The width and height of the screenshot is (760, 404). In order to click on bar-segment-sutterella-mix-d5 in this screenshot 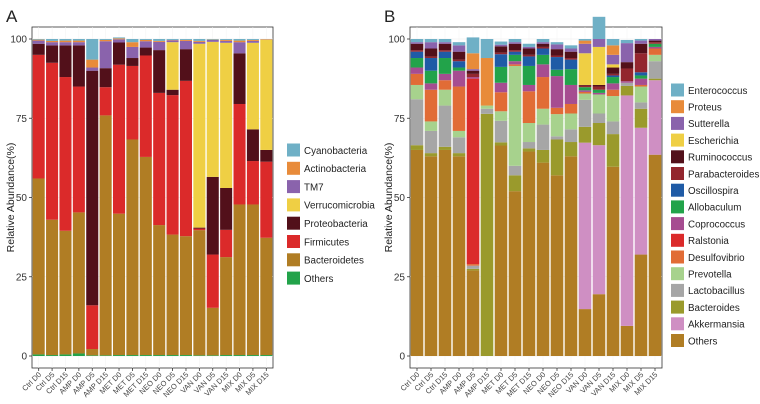, I will do `click(641, 42)`.